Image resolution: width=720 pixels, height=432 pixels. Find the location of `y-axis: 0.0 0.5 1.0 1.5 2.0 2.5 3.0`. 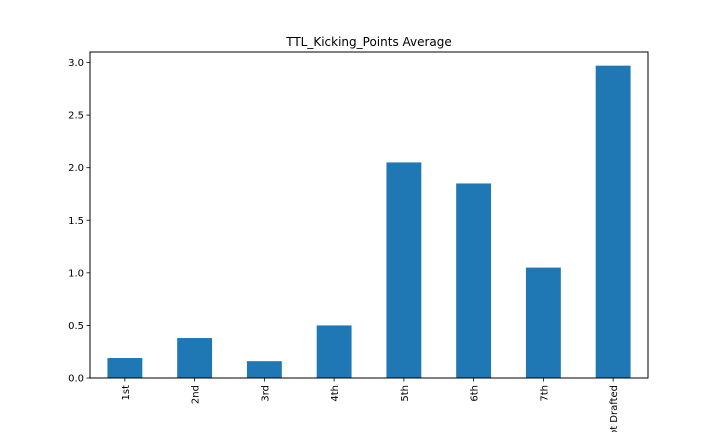

y-axis: 0.0 0.5 1.0 1.5 2.0 2.5 3.0 is located at coordinates (79, 221).